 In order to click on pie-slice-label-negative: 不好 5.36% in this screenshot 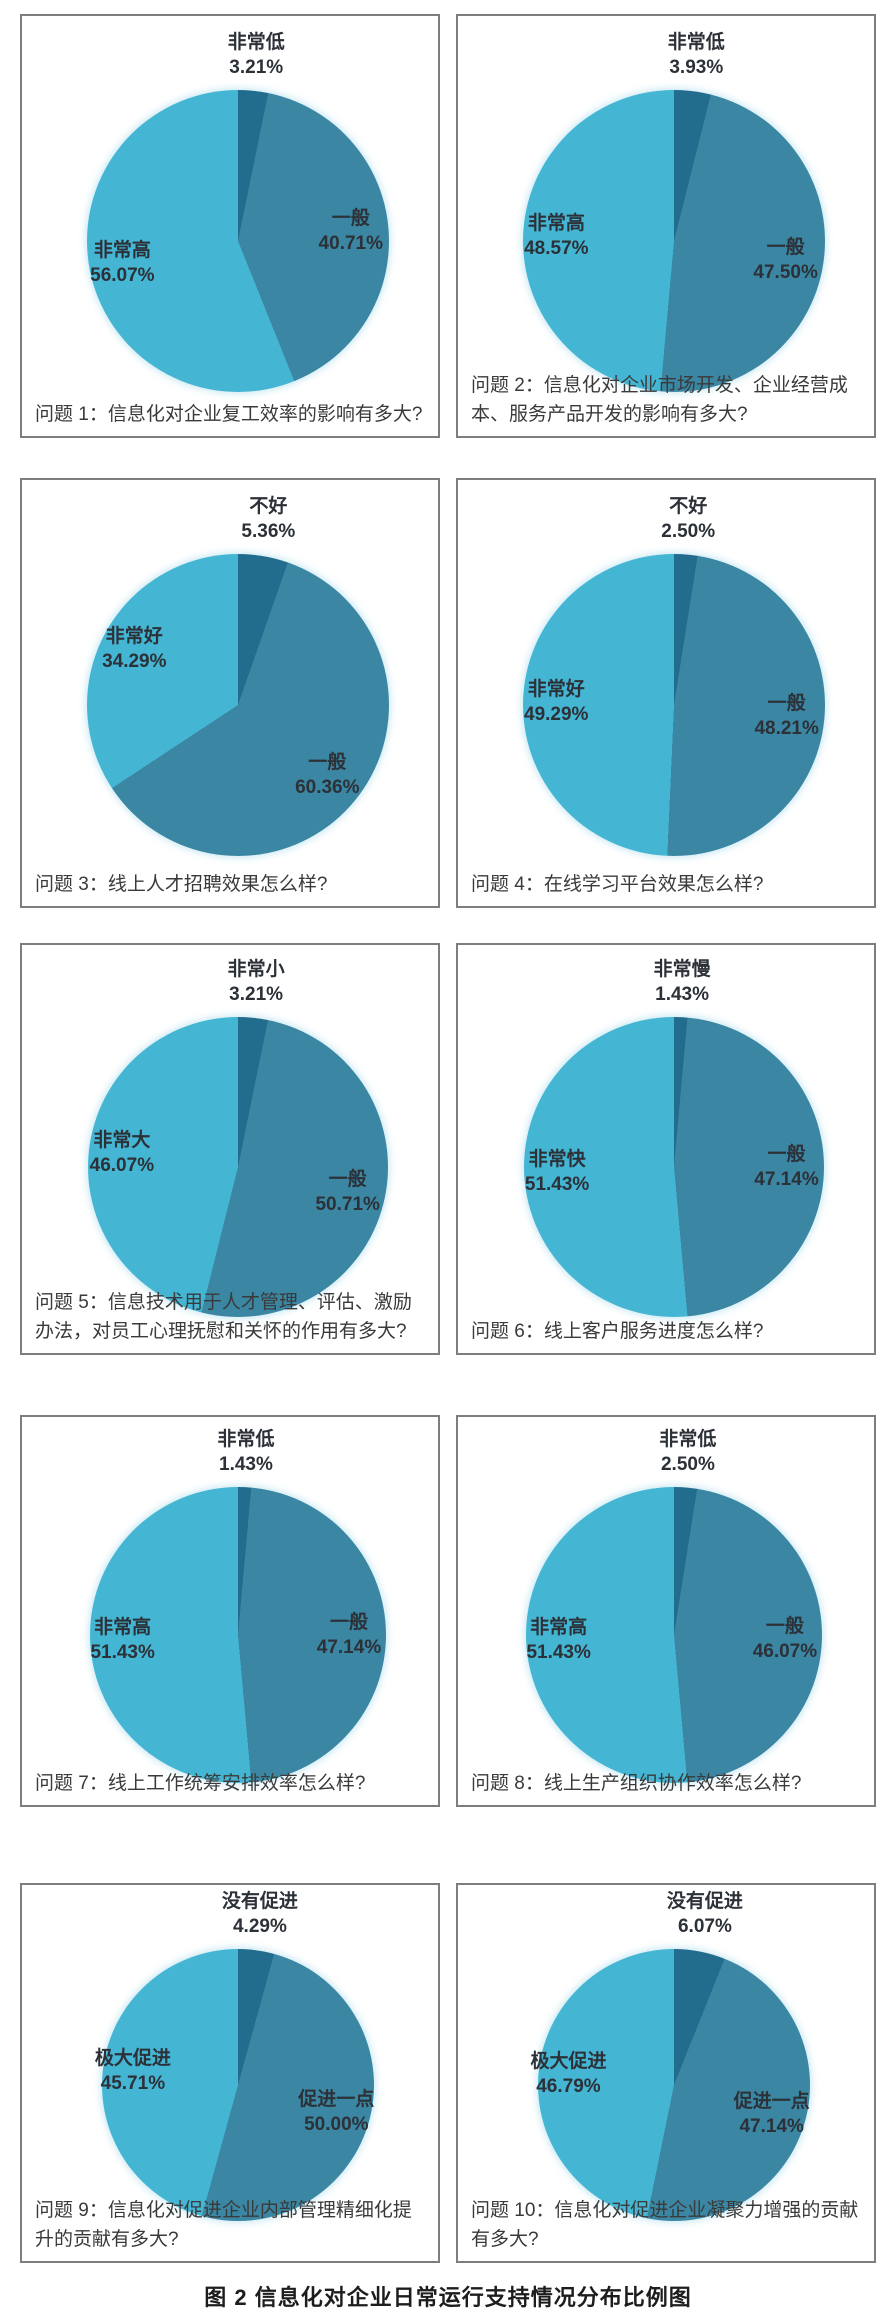, I will do `click(268, 519)`.